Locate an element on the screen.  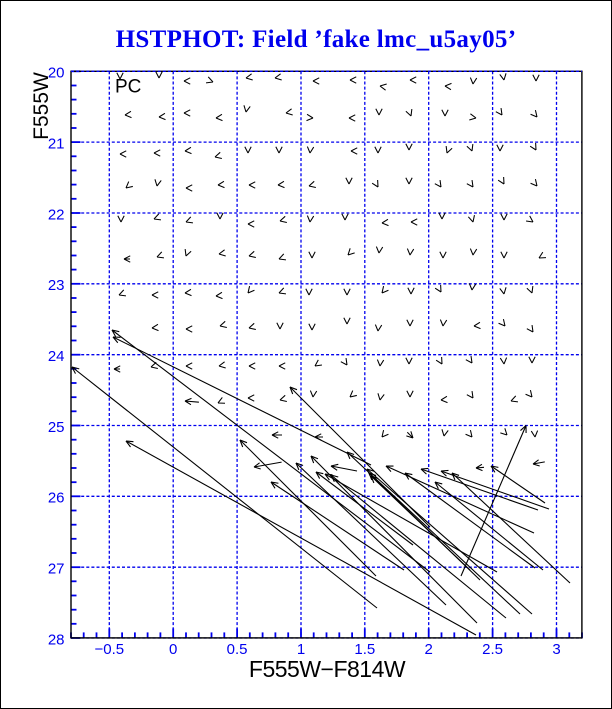
svg-text: 1.5 is located at coordinates (364, 649).